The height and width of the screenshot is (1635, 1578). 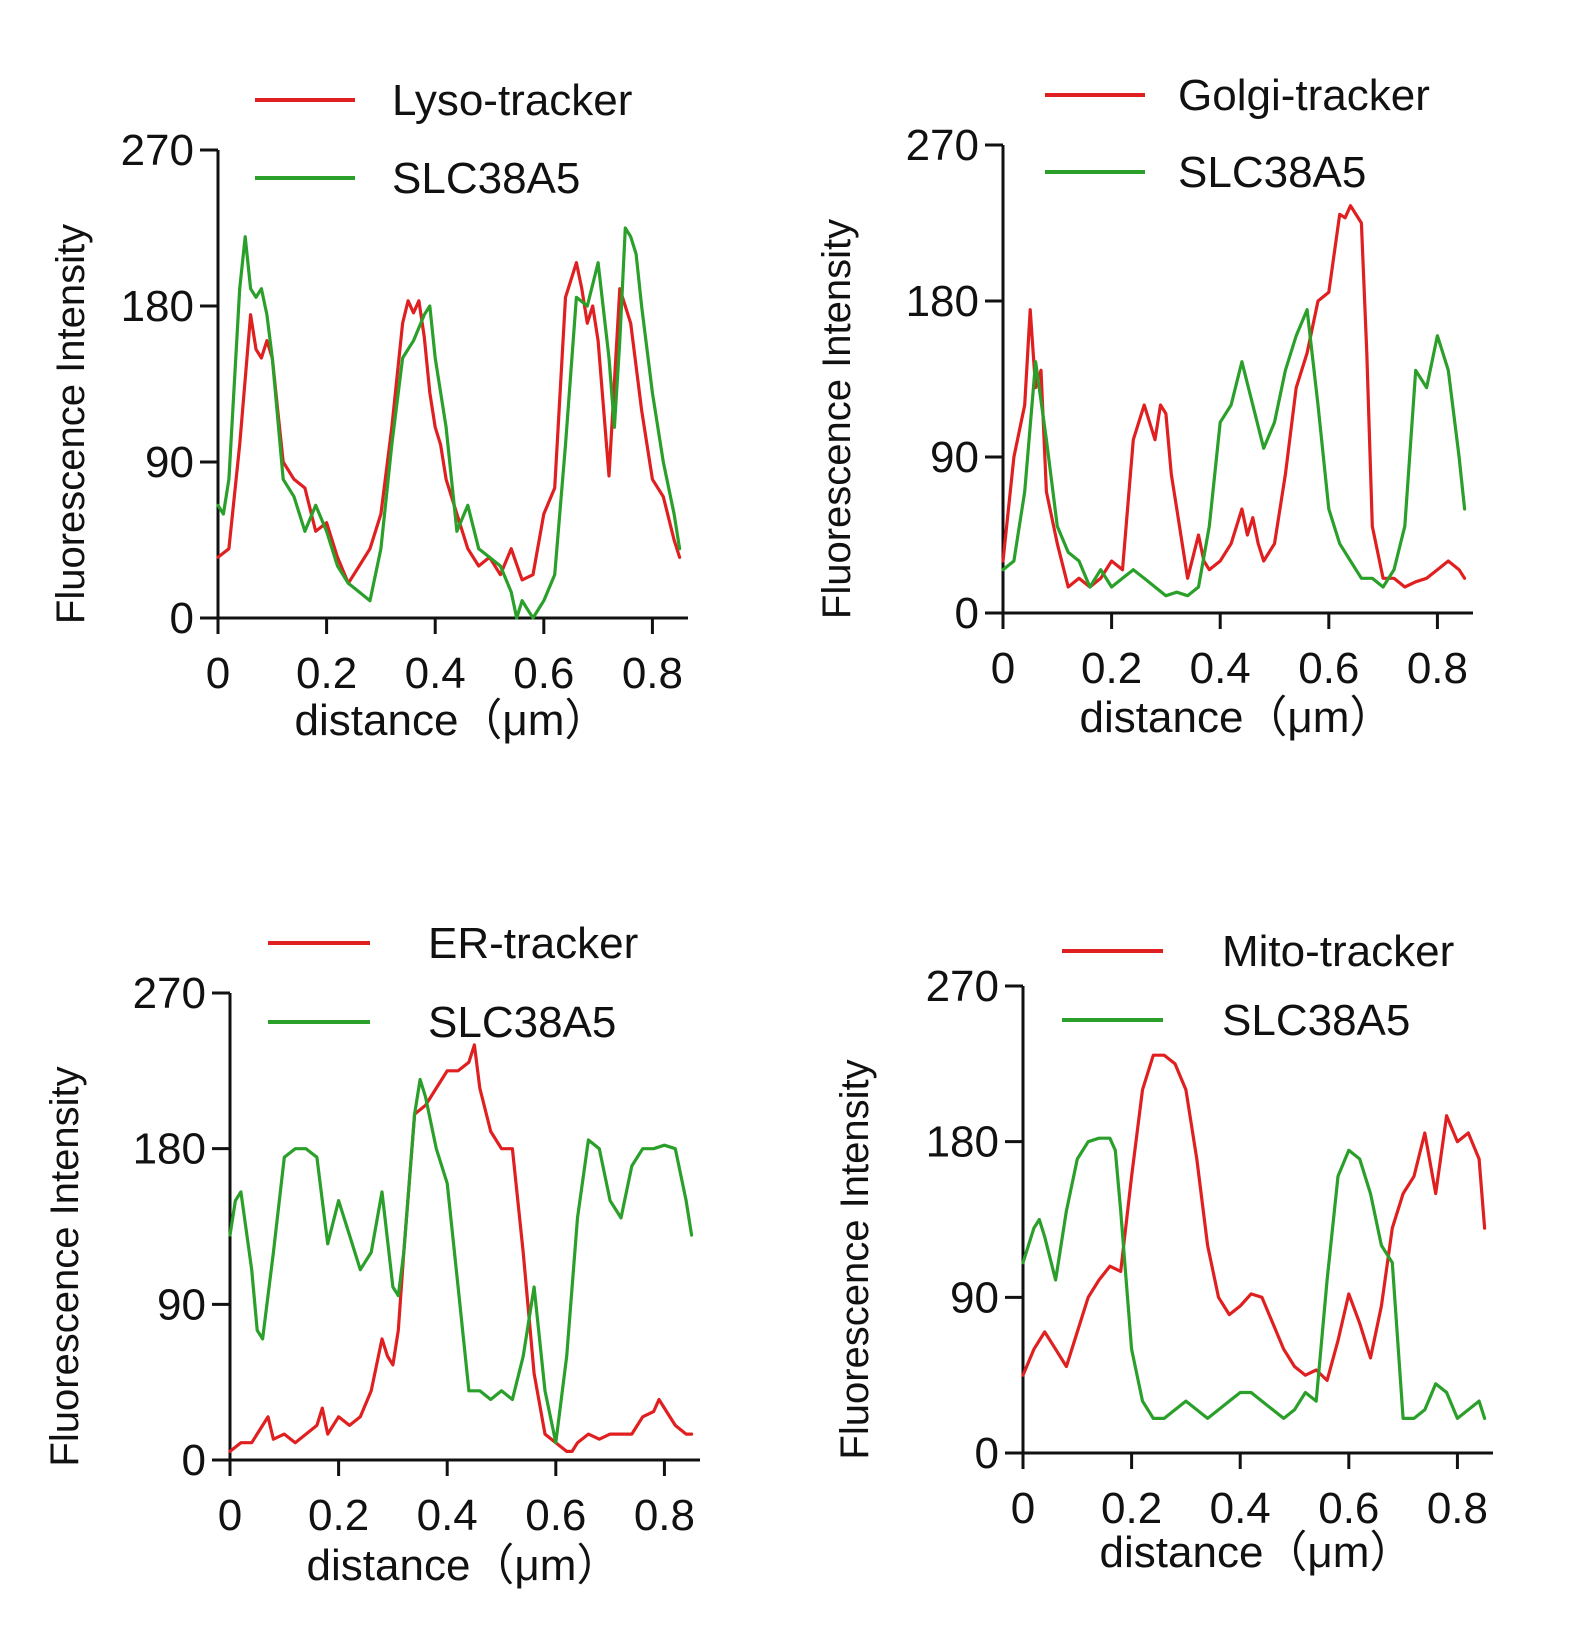 I want to click on series-line-er-tracker, so click(x=461, y=1248).